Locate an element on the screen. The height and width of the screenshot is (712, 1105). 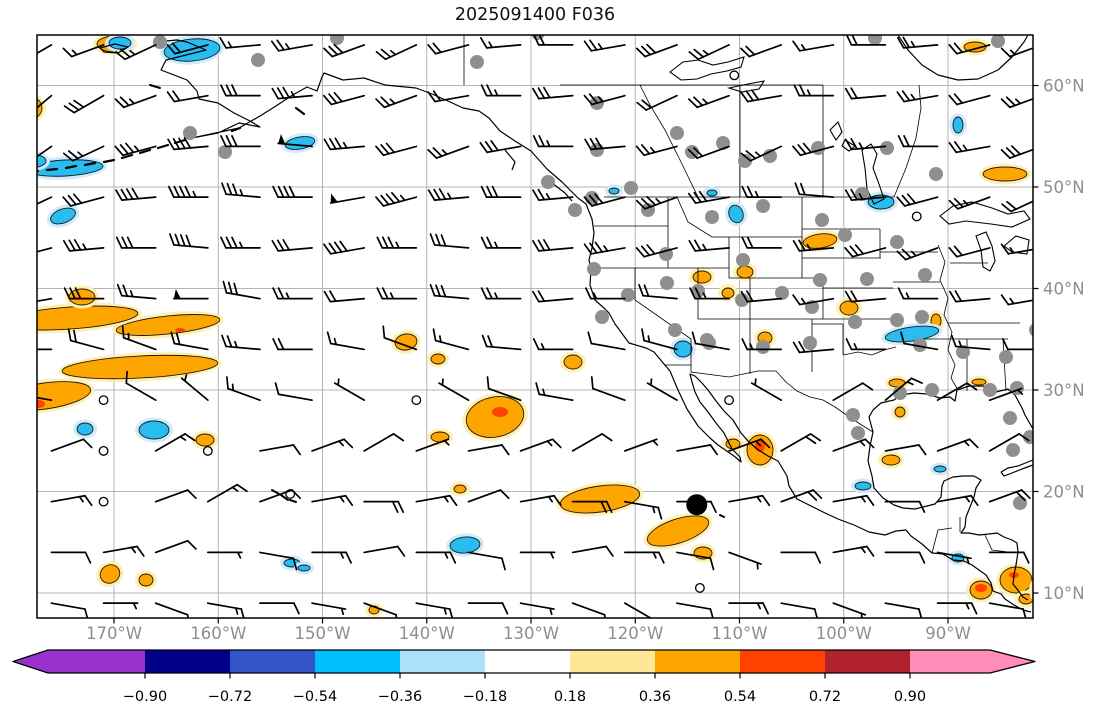
svg-text: 20°N is located at coordinates (1064, 492).